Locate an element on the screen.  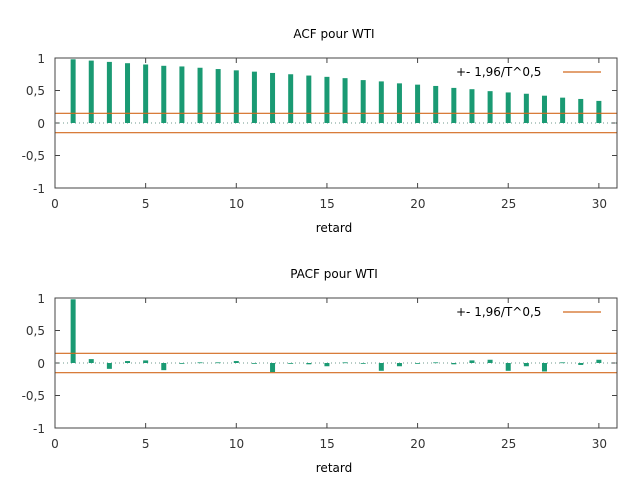
acf-x-tick-label: 5 is located at coordinates (146, 204).